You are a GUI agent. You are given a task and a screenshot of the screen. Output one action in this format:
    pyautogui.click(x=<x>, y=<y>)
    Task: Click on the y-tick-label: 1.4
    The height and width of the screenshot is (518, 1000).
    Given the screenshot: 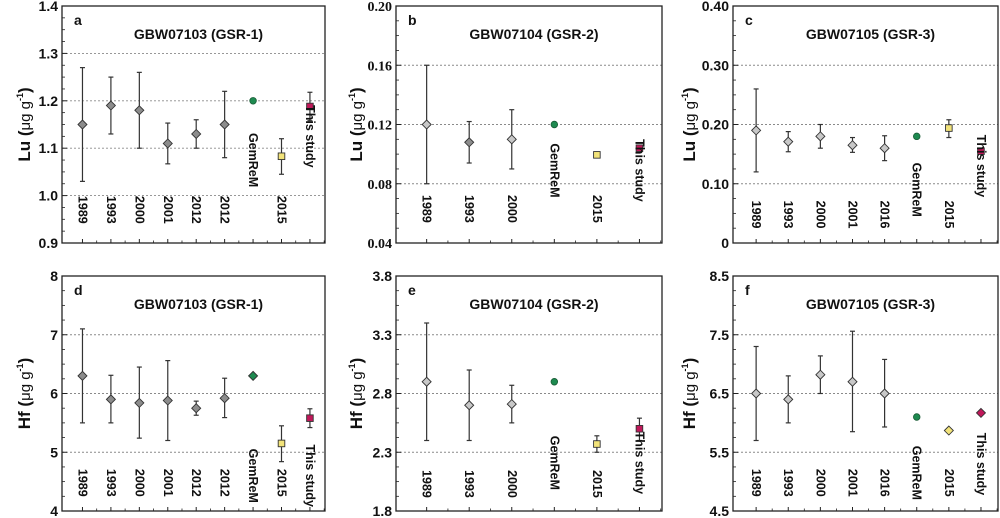 What is the action you would take?
    pyautogui.click(x=49, y=7)
    